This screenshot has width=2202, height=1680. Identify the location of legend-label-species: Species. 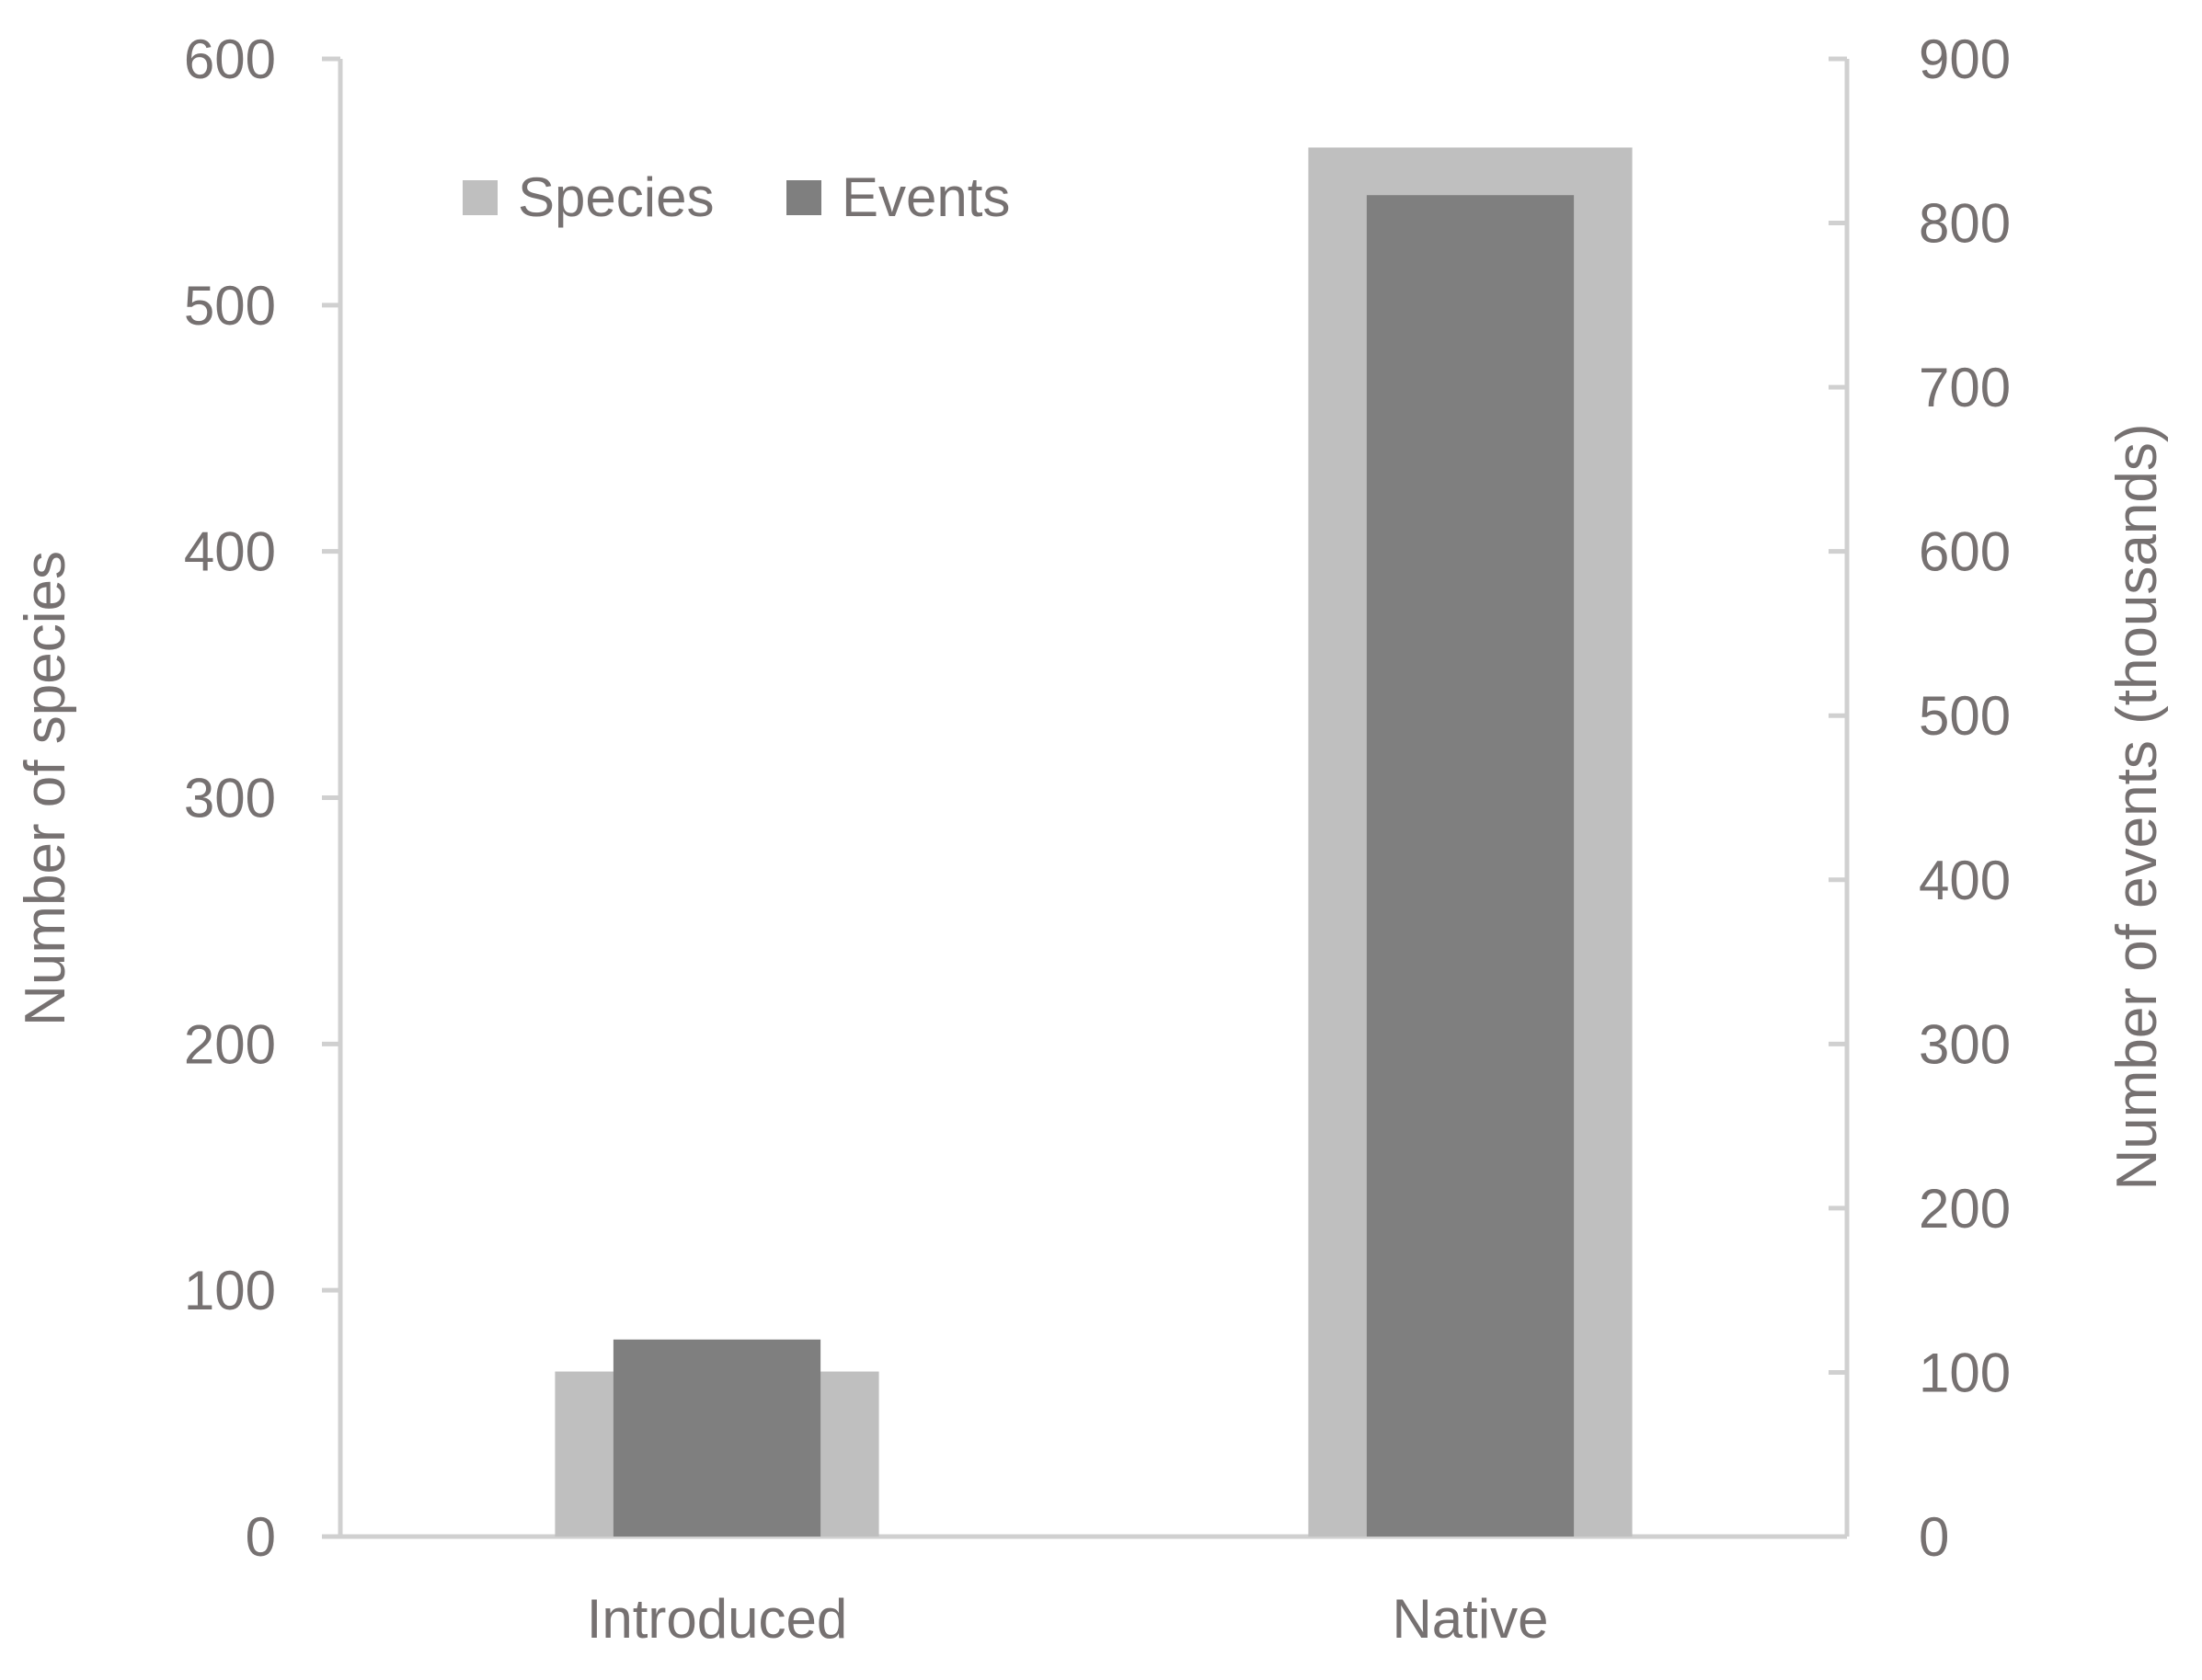
(616, 197).